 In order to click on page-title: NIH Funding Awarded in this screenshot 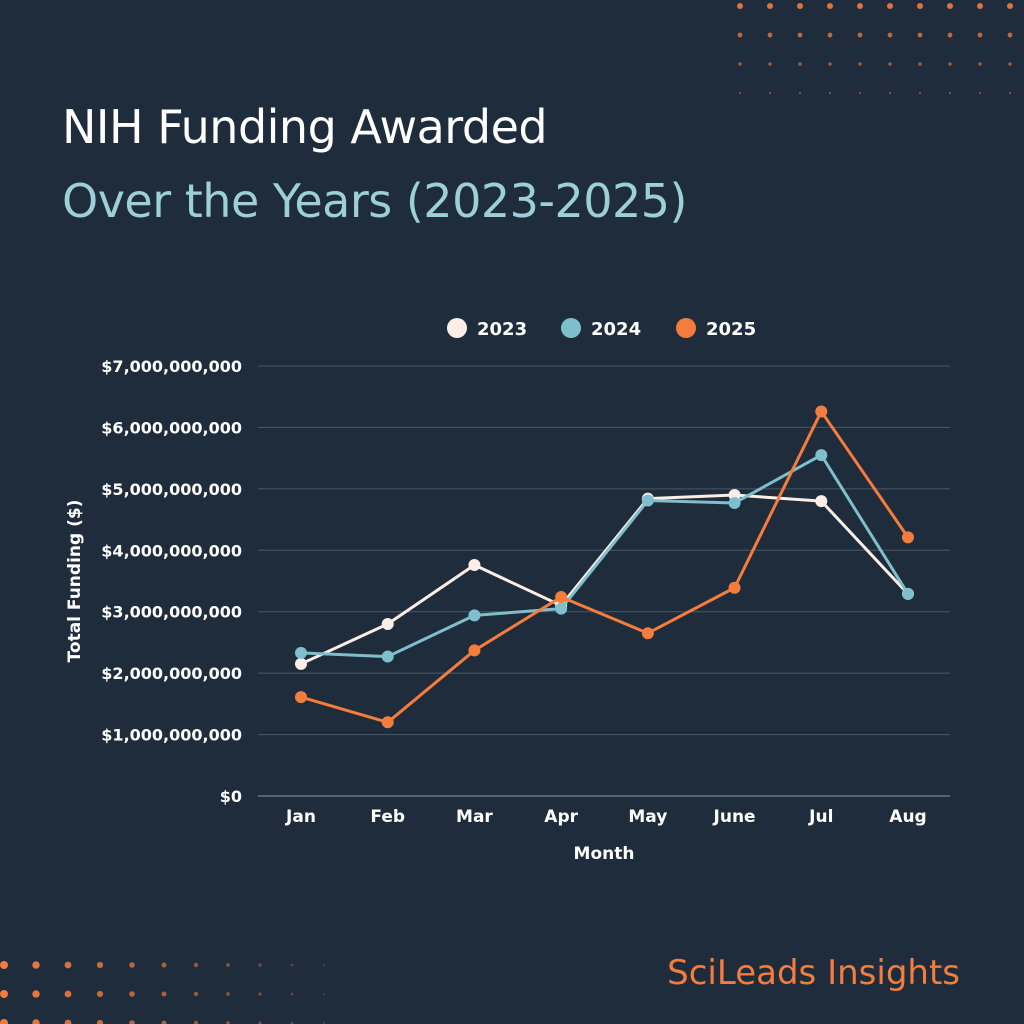, I will do `click(305, 127)`.